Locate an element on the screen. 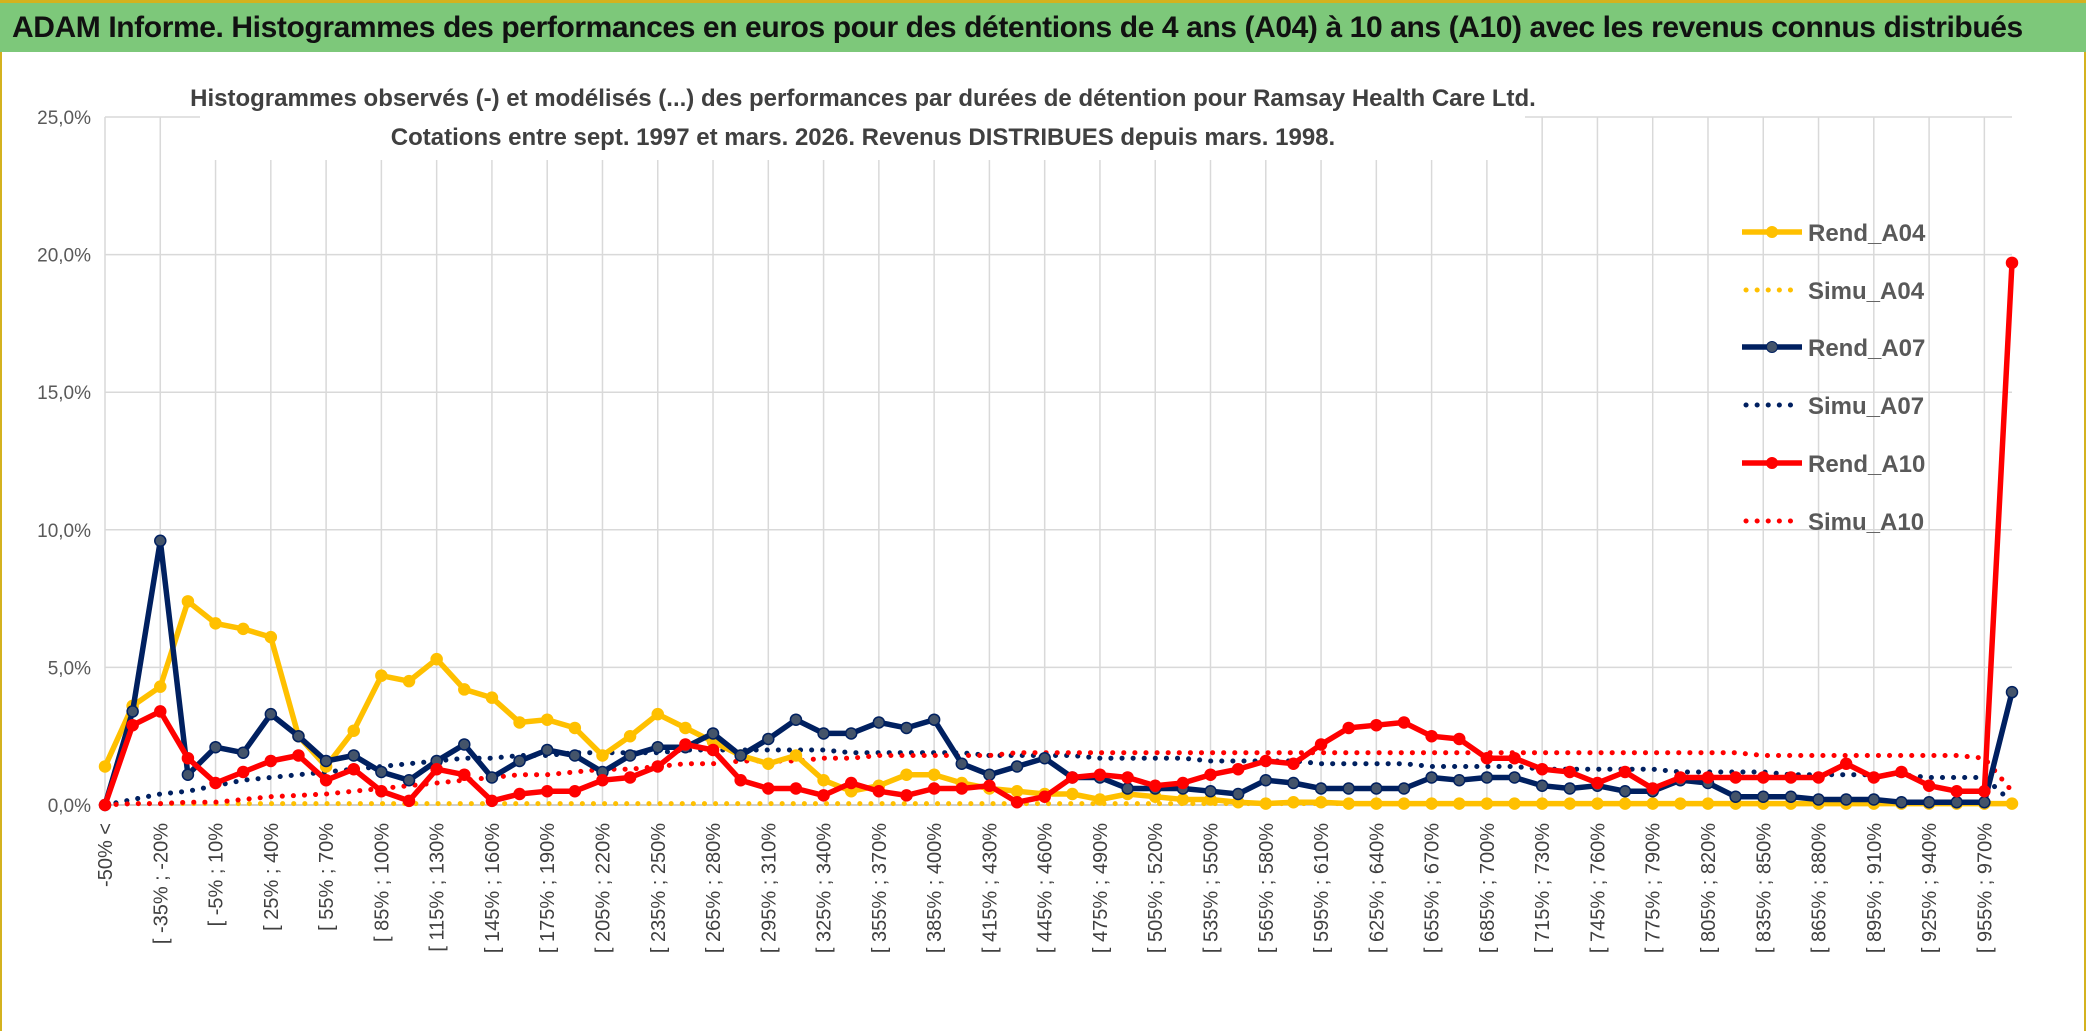  legend-label: Simu_A04 is located at coordinates (1866, 291).